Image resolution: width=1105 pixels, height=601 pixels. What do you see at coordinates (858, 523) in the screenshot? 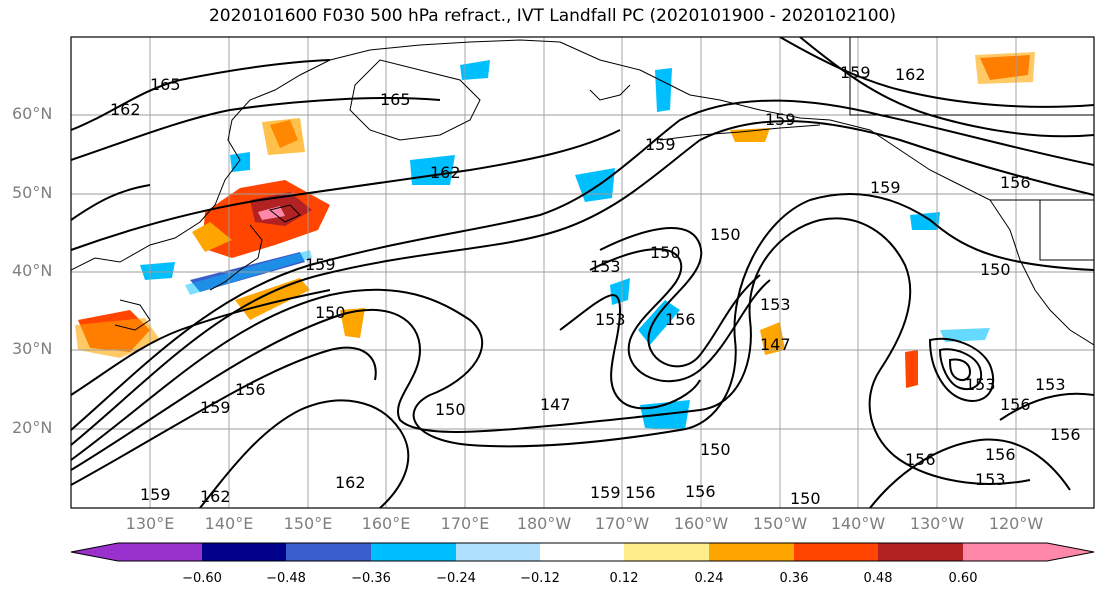
I see `lon-label: 140°W` at bounding box center [858, 523].